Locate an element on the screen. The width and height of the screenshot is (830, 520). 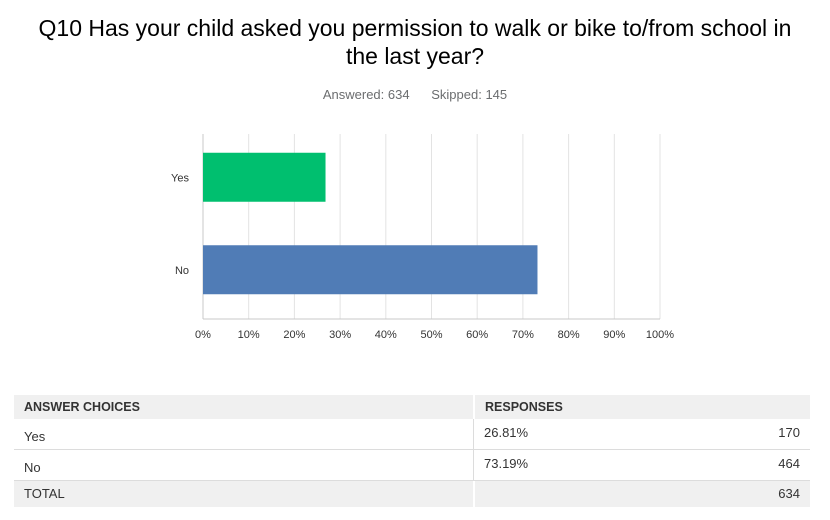
x-tick-label: 30% is located at coordinates (340, 335).